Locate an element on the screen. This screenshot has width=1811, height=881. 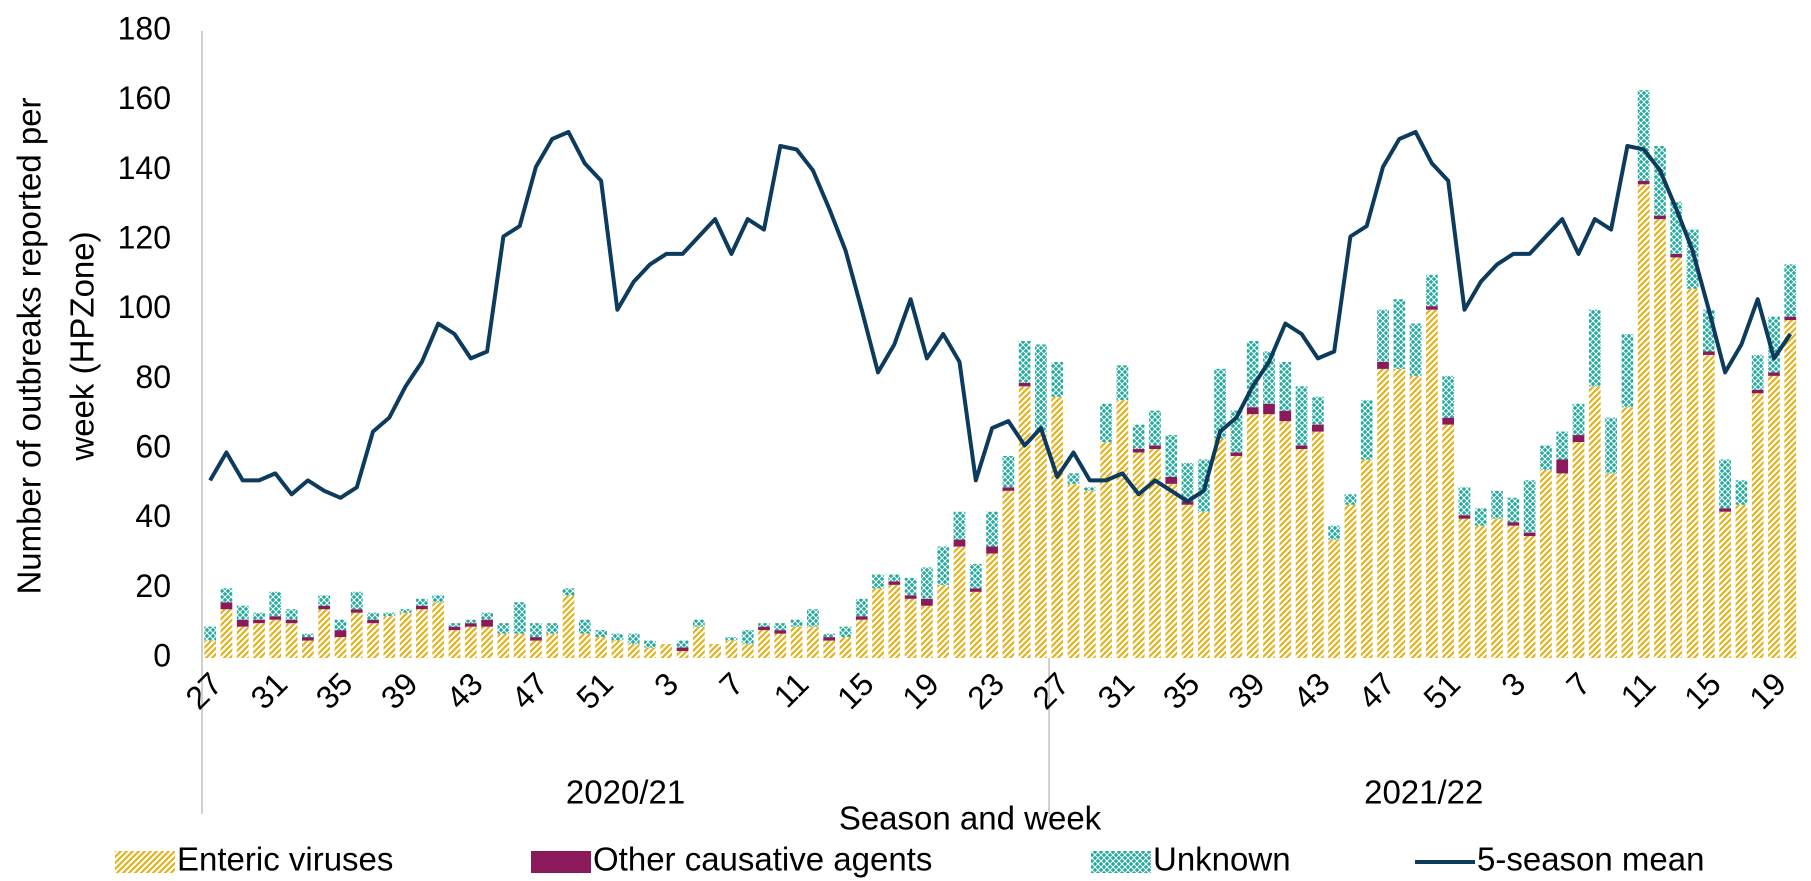
x-tick-label: 19 is located at coordinates (1767, 690).